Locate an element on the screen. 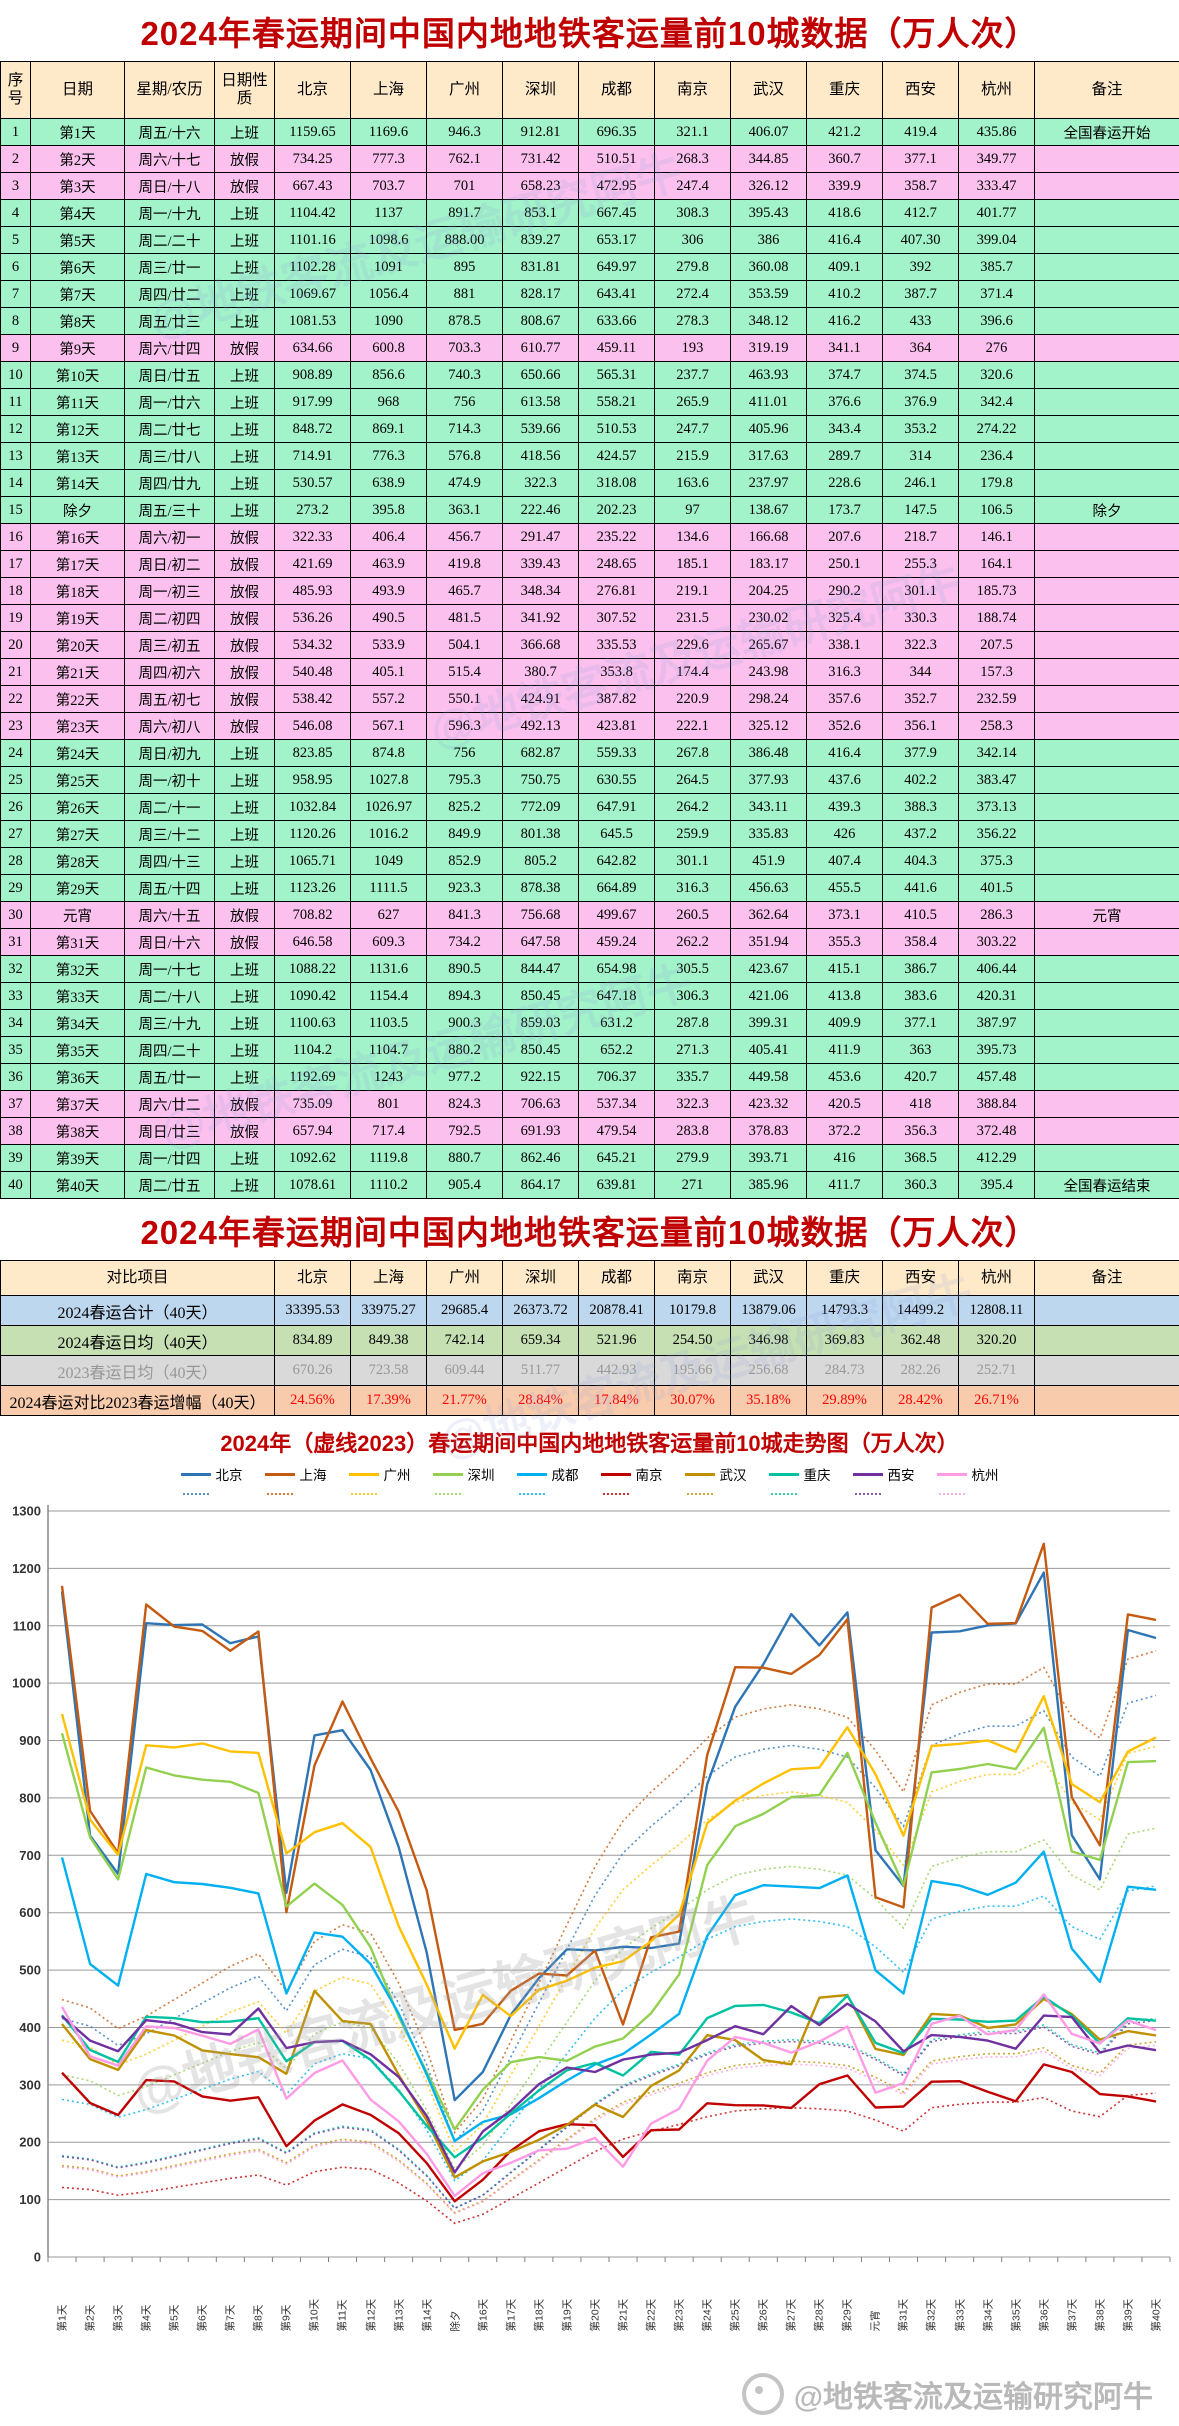  summary-value: 511.77 is located at coordinates (541, 1371).